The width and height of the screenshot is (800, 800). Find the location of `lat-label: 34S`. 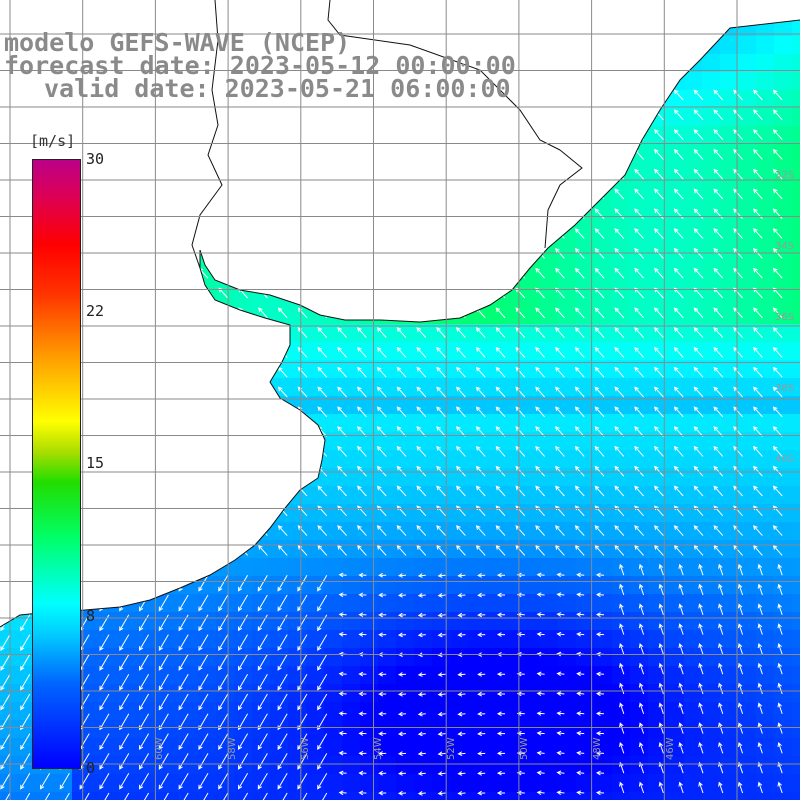

lat-label: 34S is located at coordinates (784, 246).